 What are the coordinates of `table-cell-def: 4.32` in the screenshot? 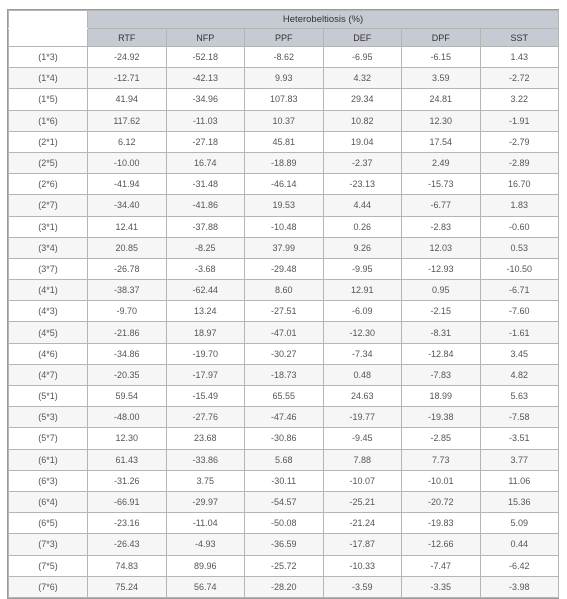 It's located at (362, 78).